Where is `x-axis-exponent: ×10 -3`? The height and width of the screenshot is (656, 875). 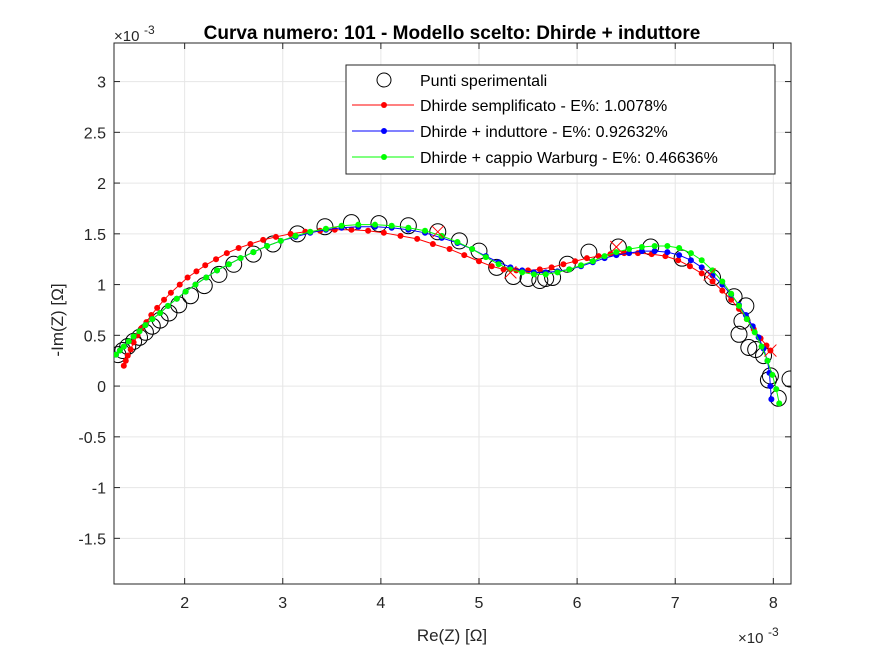
x-axis-exponent: ×10 -3 is located at coordinates (758, 636).